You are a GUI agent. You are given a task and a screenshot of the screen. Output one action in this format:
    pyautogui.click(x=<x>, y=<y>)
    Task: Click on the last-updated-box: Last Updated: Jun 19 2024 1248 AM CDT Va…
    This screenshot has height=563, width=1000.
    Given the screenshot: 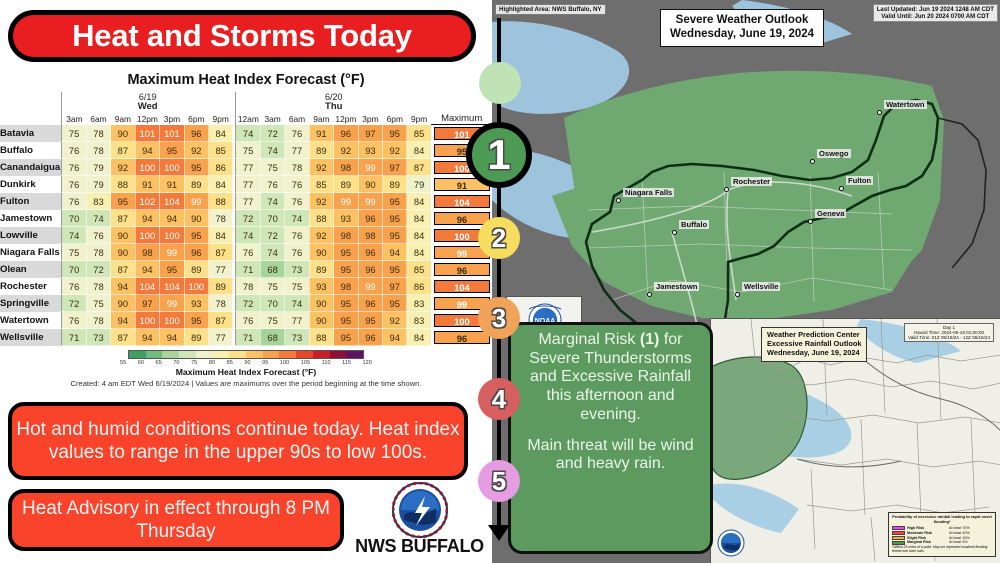 What is the action you would take?
    pyautogui.click(x=935, y=13)
    